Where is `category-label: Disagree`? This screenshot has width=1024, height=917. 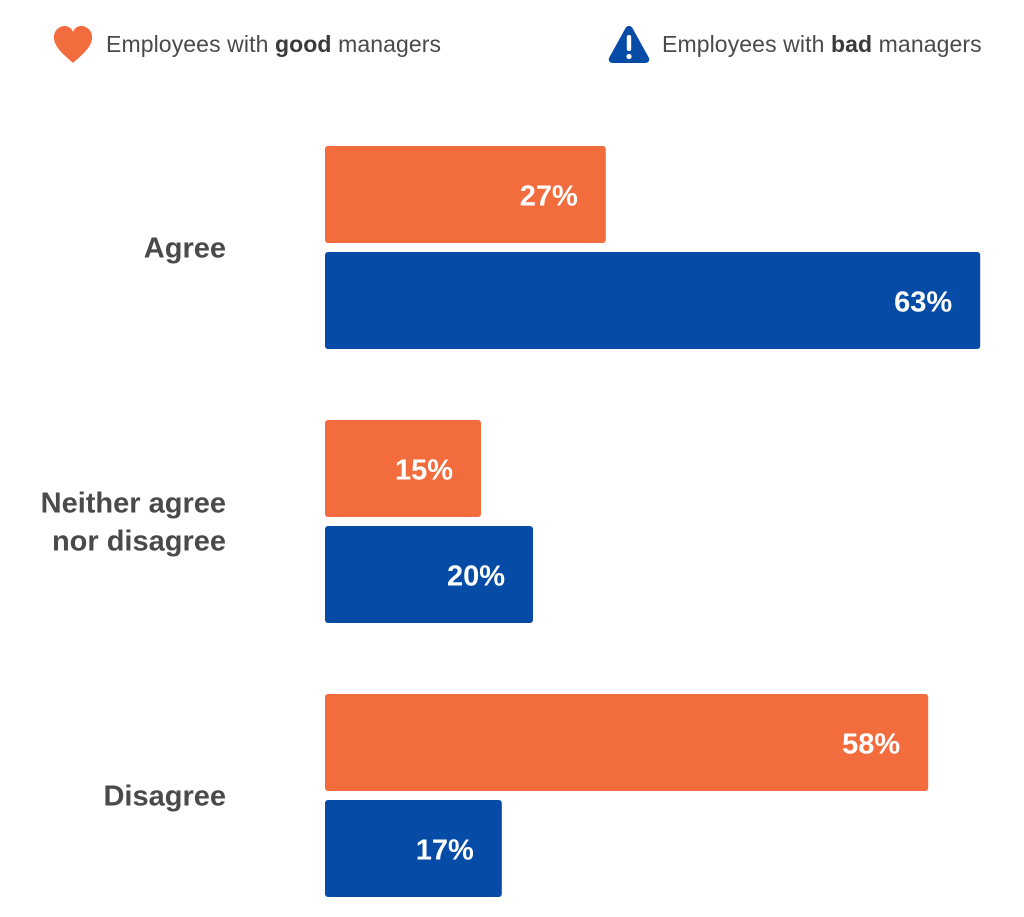 category-label: Disagree is located at coordinates (164, 797).